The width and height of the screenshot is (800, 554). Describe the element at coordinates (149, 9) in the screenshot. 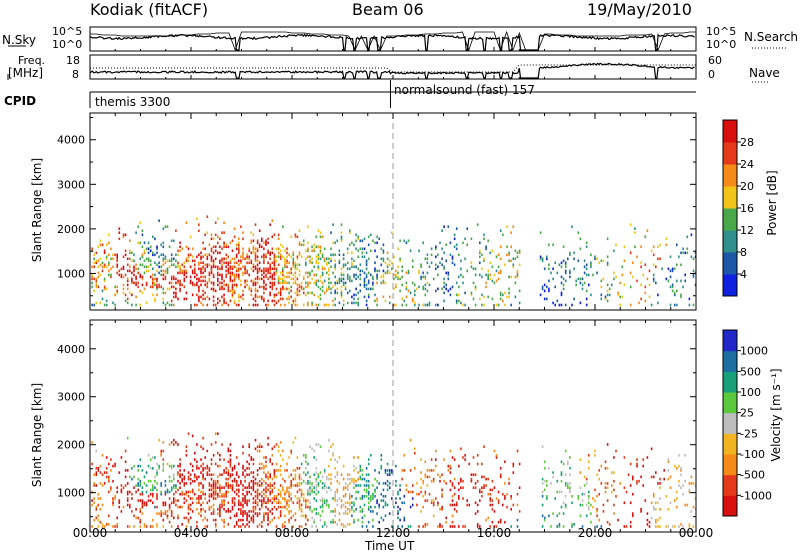

I see `station-title: Kodiak (fitACF)` at that location.